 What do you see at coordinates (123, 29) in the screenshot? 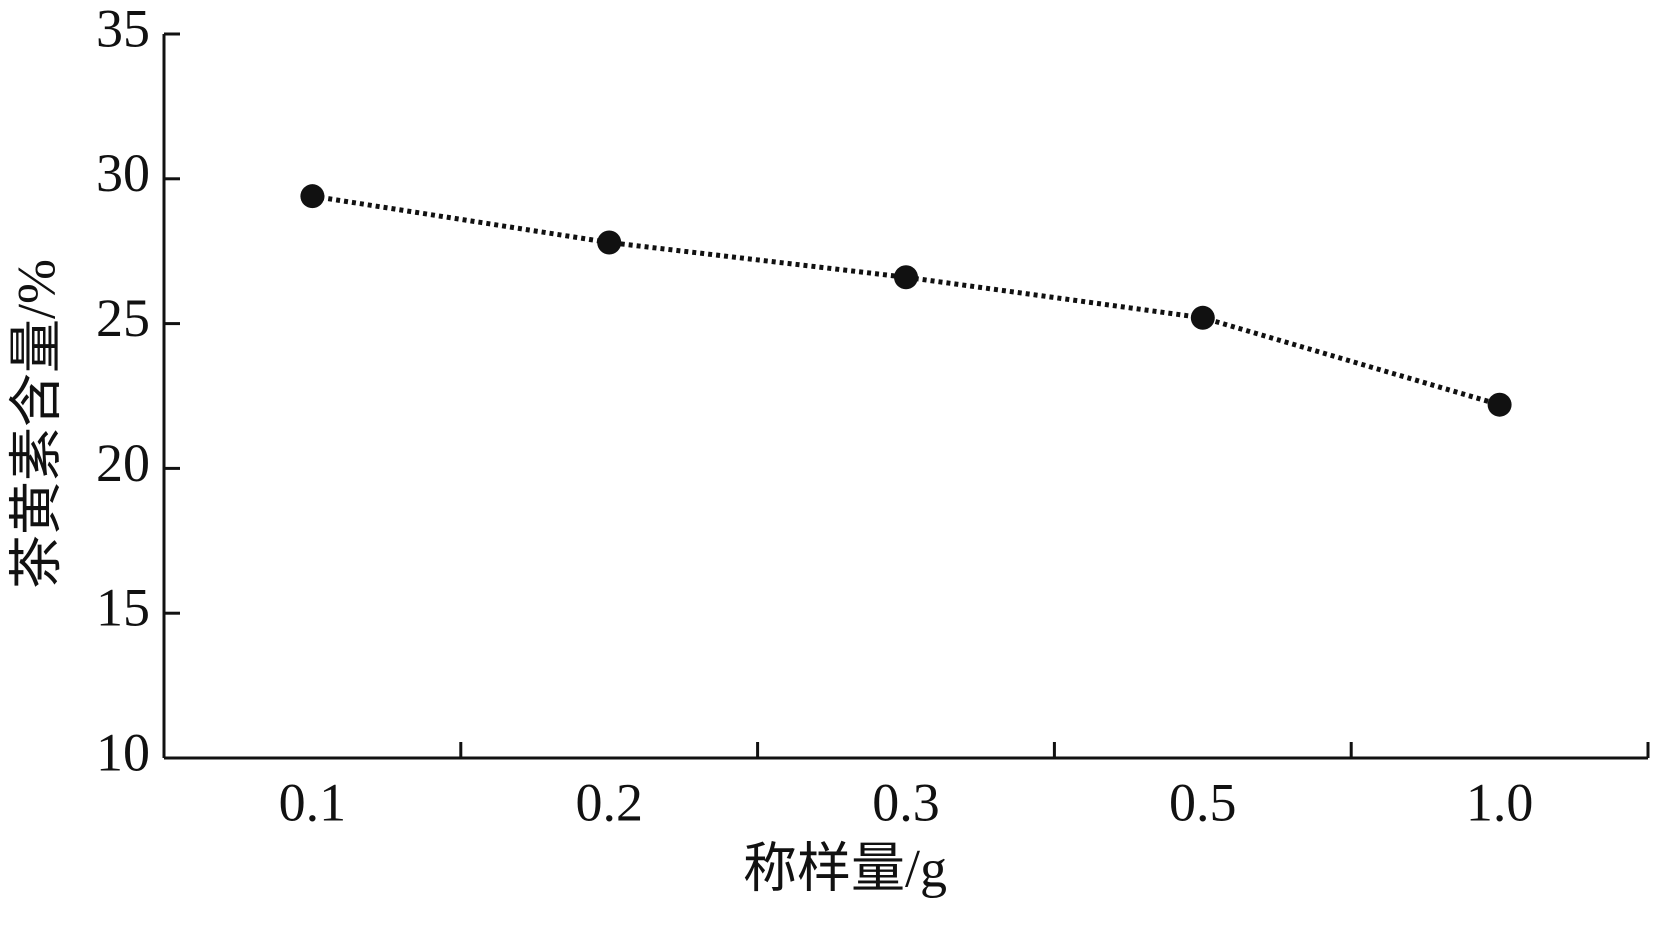
I see `y-tick-label: 35` at bounding box center [123, 29].